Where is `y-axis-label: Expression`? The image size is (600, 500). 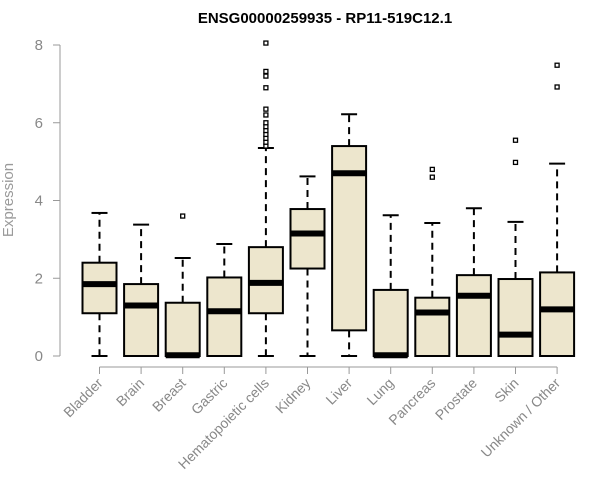
y-axis-label: Expression is located at coordinates (8, 200).